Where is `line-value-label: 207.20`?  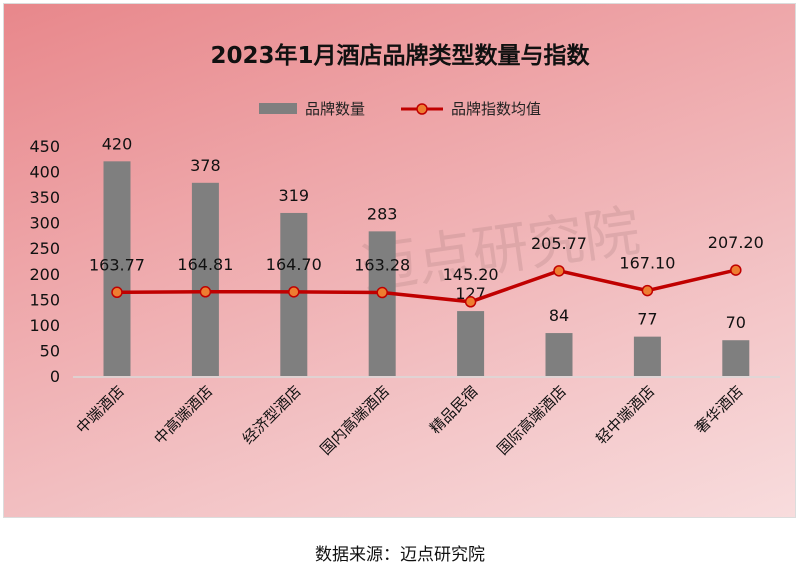
line-value-label: 207.20 is located at coordinates (736, 242).